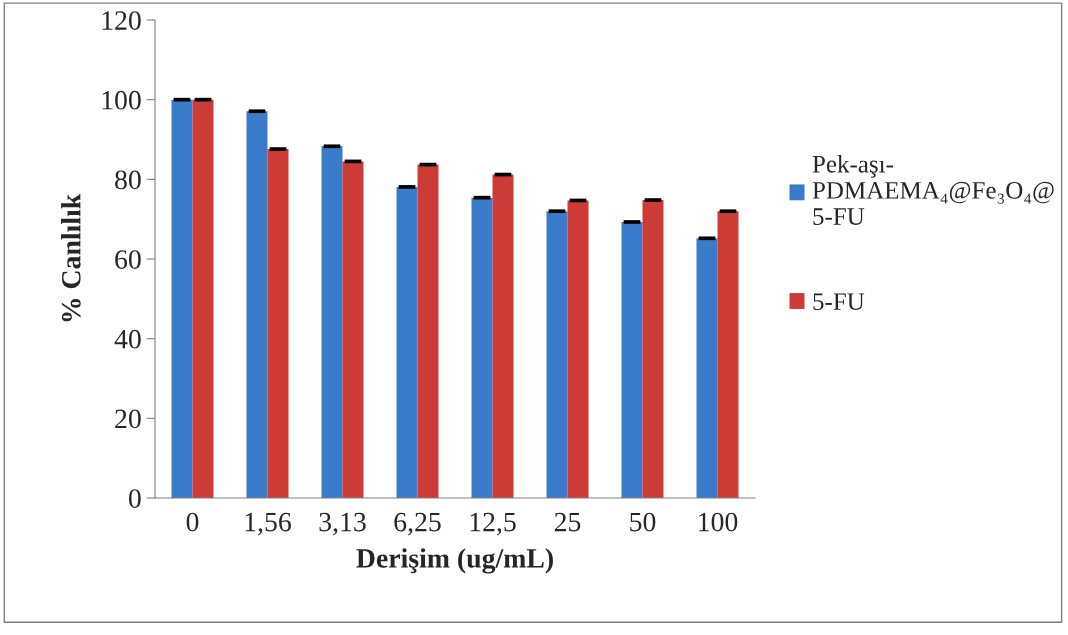 The width and height of the screenshot is (1068, 635). What do you see at coordinates (567, 522) in the screenshot?
I see `x-tick-label: 25` at bounding box center [567, 522].